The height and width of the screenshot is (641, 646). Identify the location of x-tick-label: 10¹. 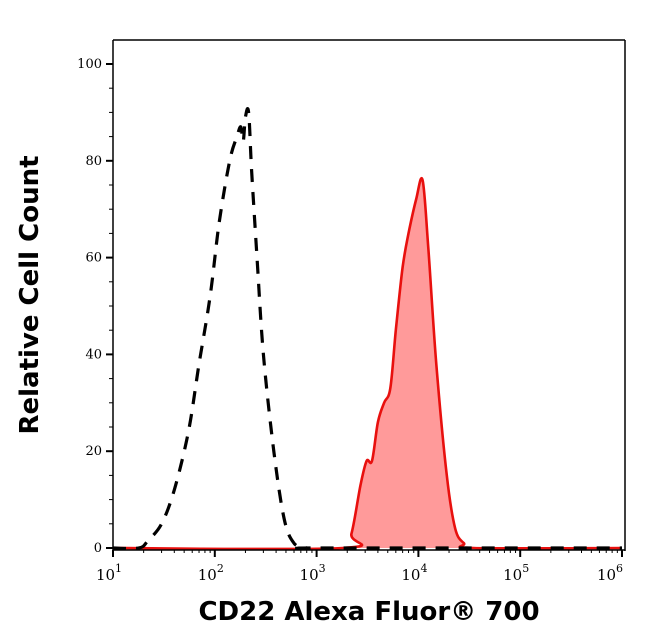
(109, 573).